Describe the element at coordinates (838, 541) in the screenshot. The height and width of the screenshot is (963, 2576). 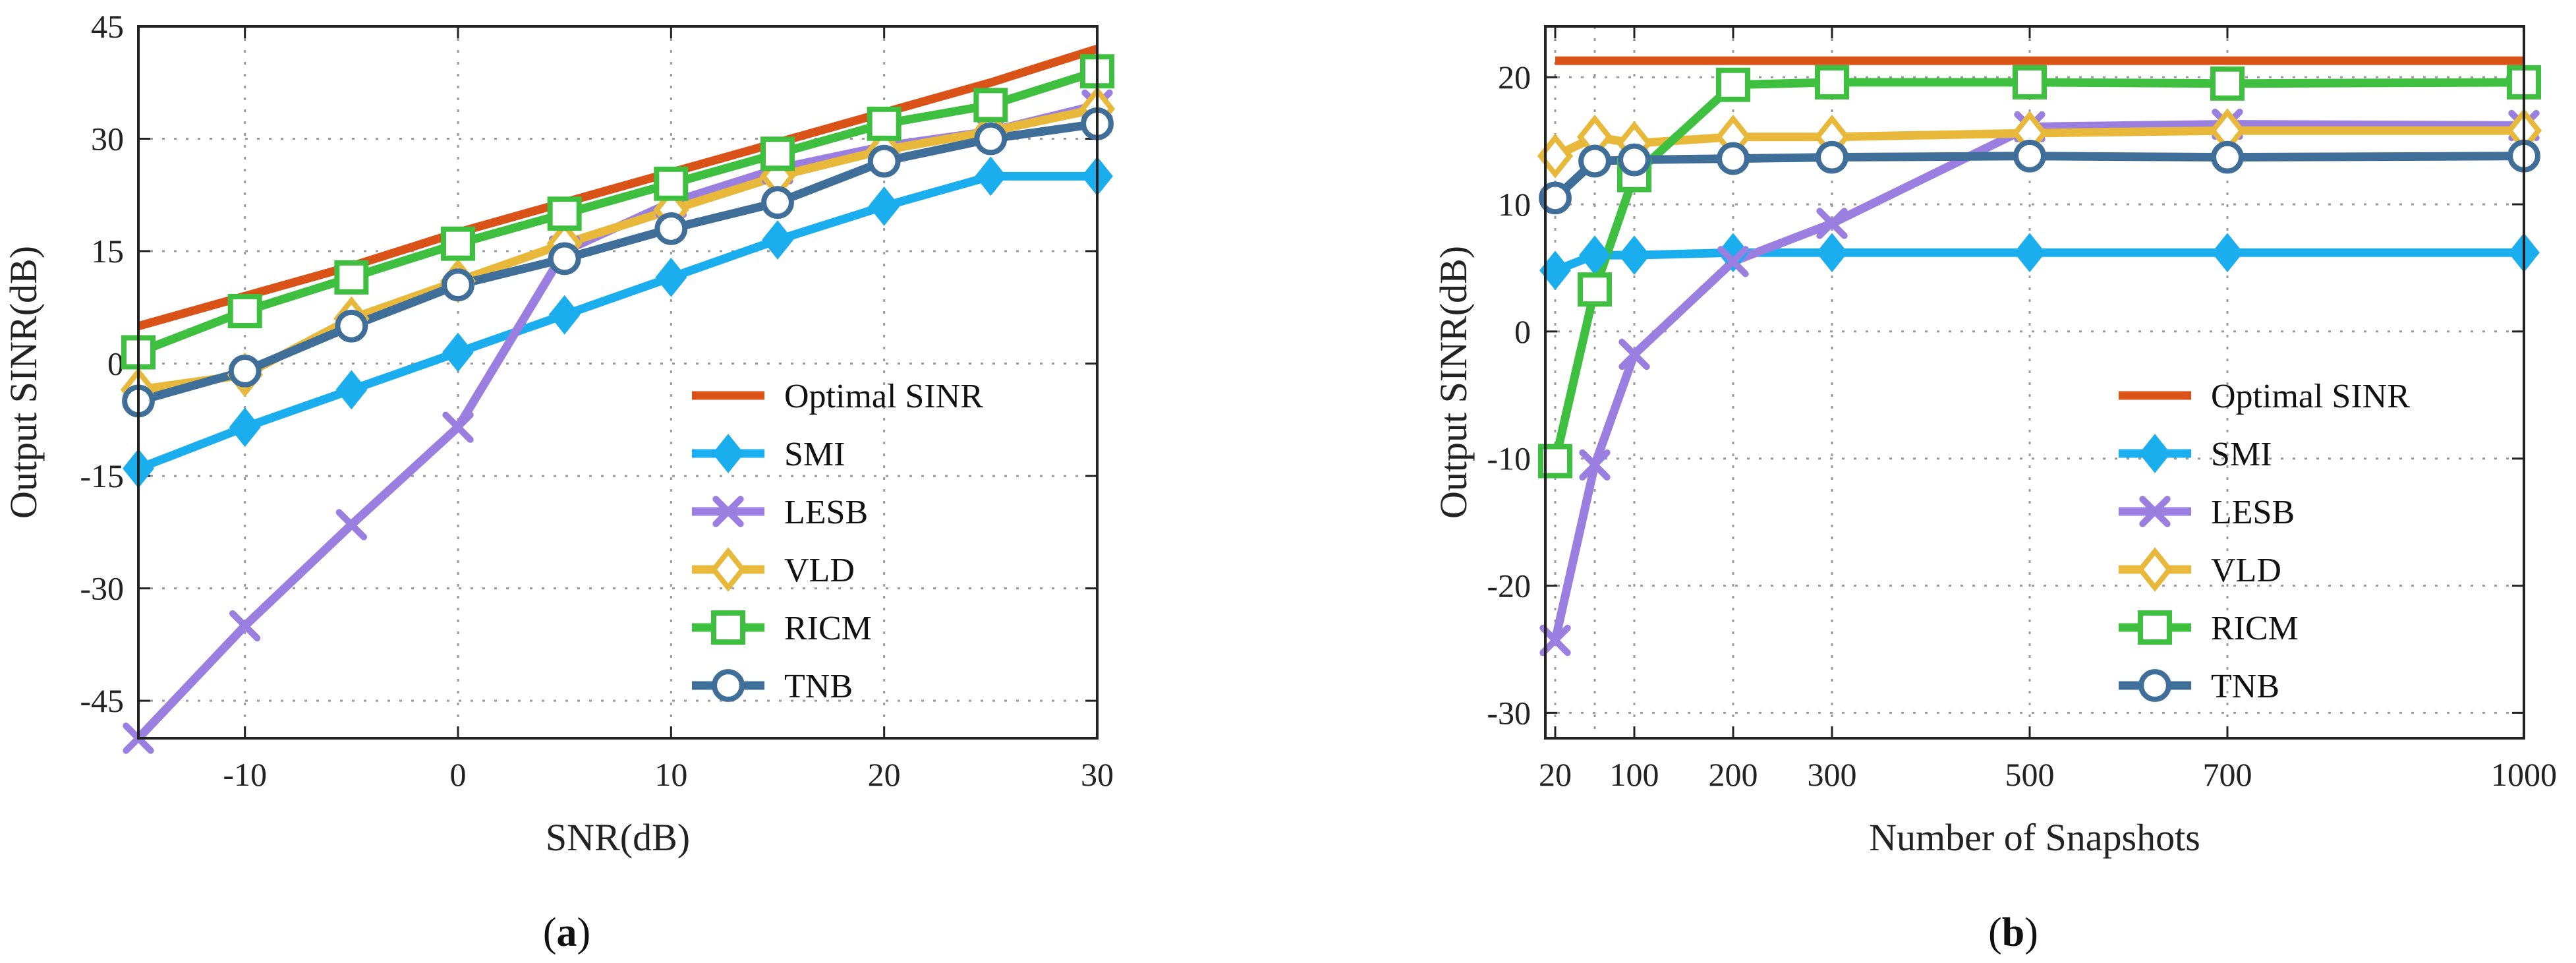
I see `legend: Optimal SINR SMI LESB VLD RICM TNB` at that location.